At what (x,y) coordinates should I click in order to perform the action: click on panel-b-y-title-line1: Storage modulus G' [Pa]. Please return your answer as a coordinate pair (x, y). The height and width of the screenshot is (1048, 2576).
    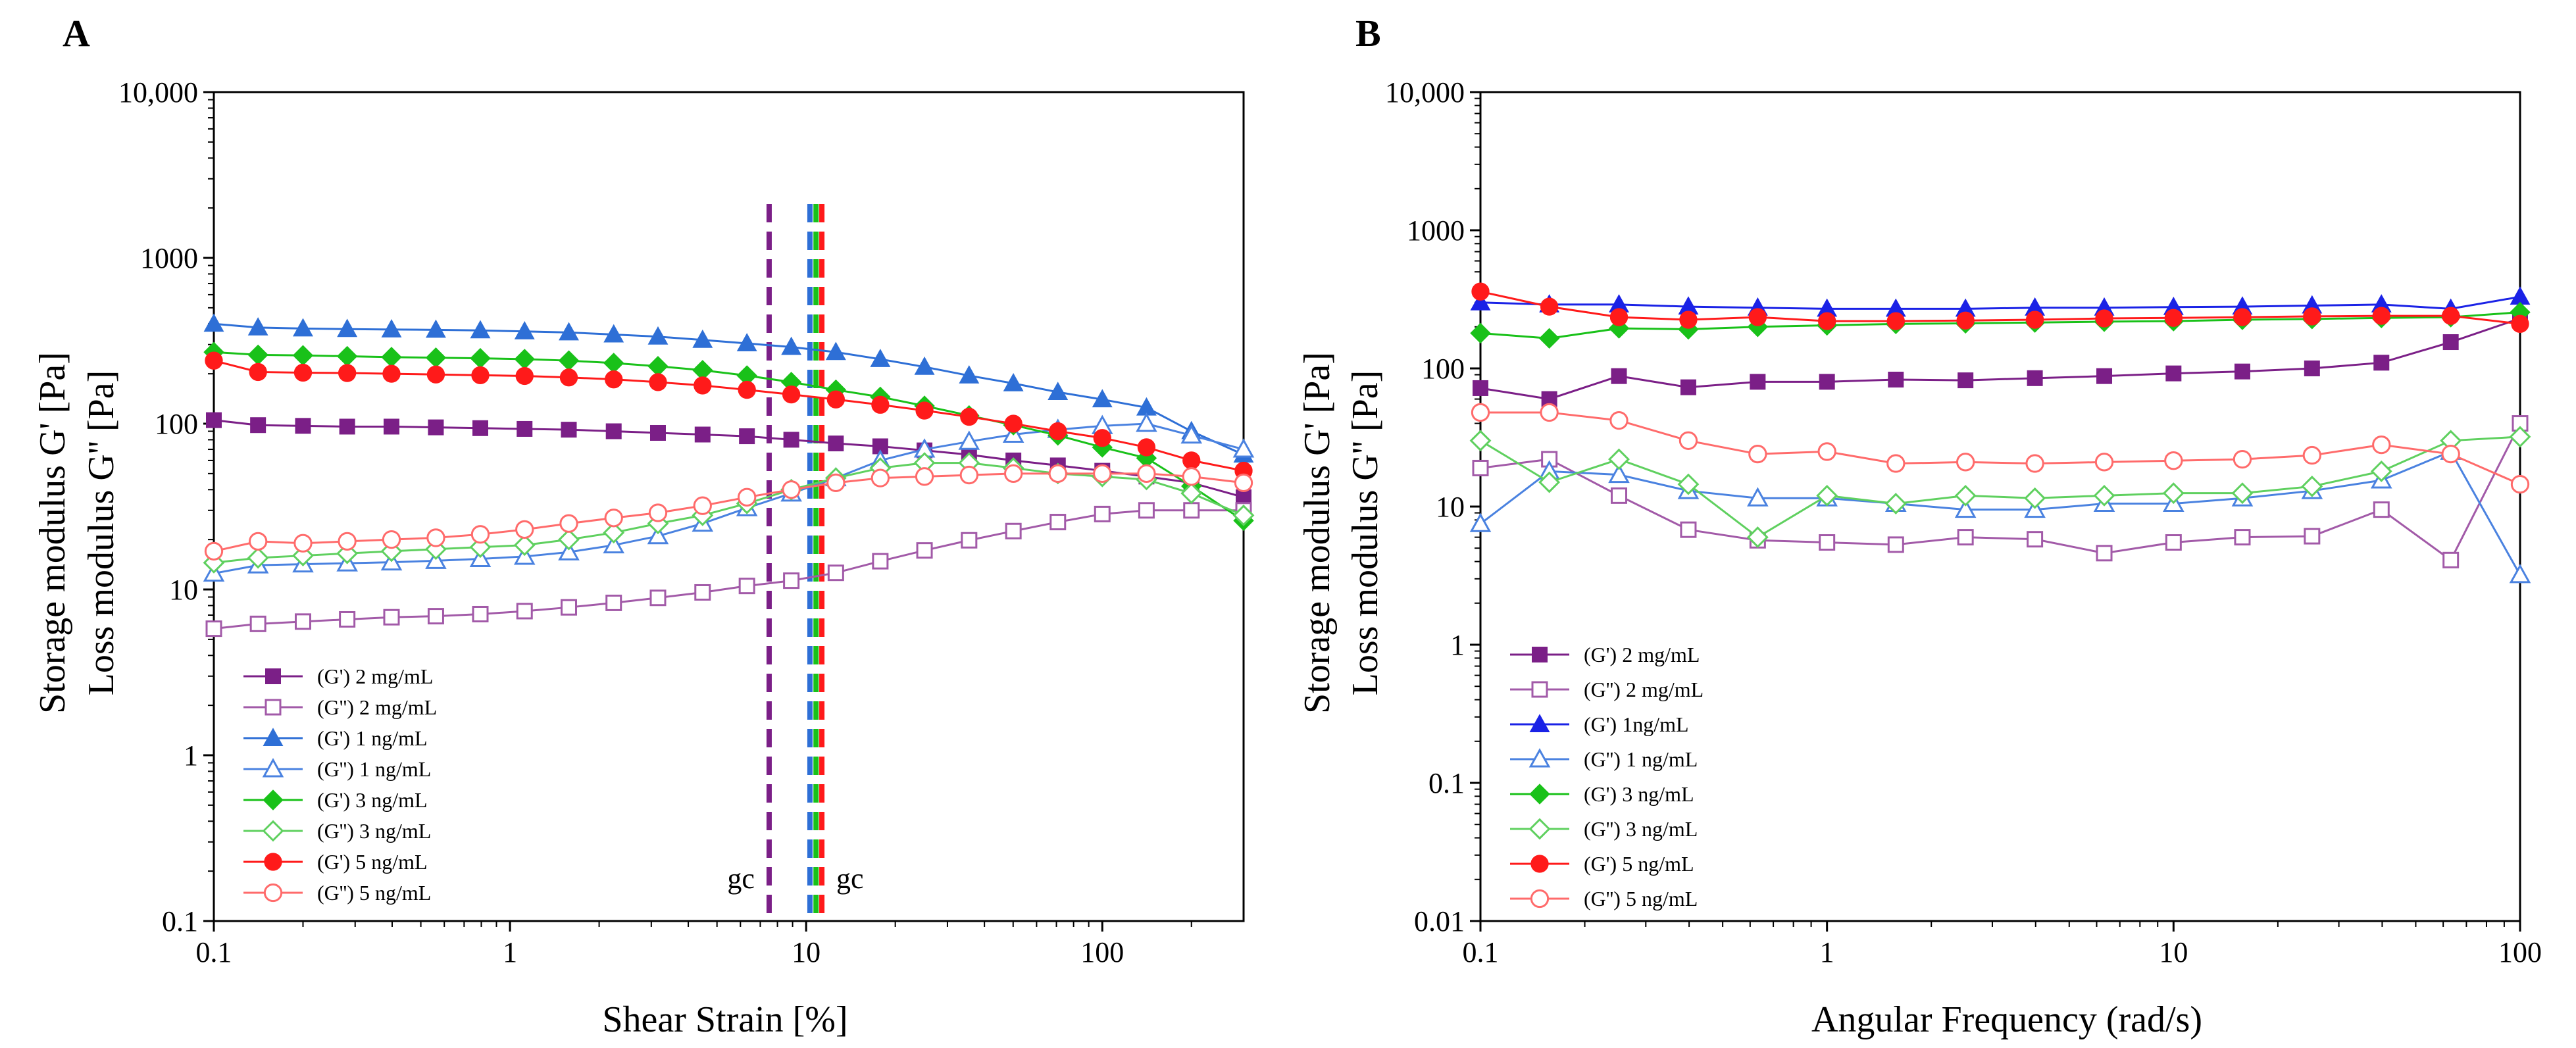
    Looking at the image, I should click on (1317, 533).